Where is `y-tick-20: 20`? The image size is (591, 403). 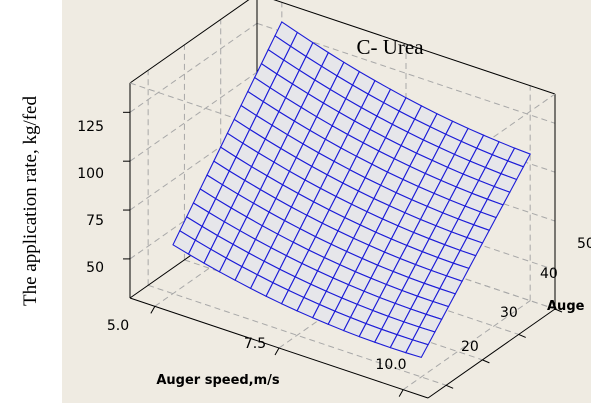
y-tick-20: 20 is located at coordinates (470, 347).